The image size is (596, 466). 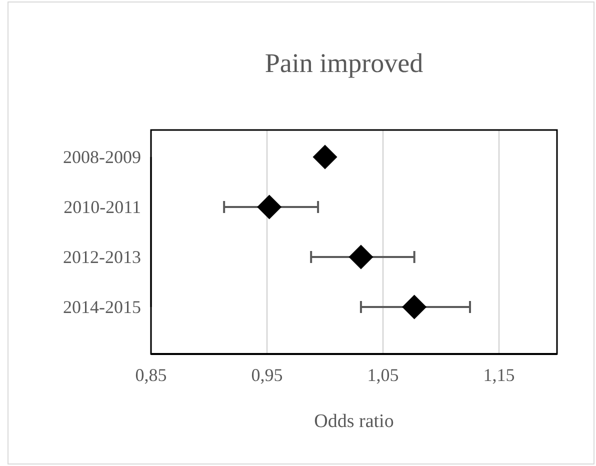 What do you see at coordinates (383, 374) in the screenshot?
I see `x-tick-label: 1,05` at bounding box center [383, 374].